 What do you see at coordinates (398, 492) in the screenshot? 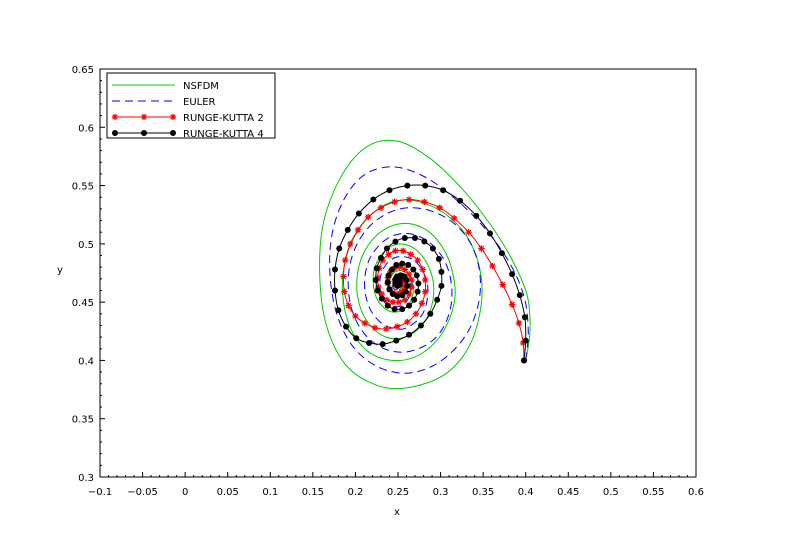
I see `x-tick-label: 0.25` at bounding box center [398, 492].